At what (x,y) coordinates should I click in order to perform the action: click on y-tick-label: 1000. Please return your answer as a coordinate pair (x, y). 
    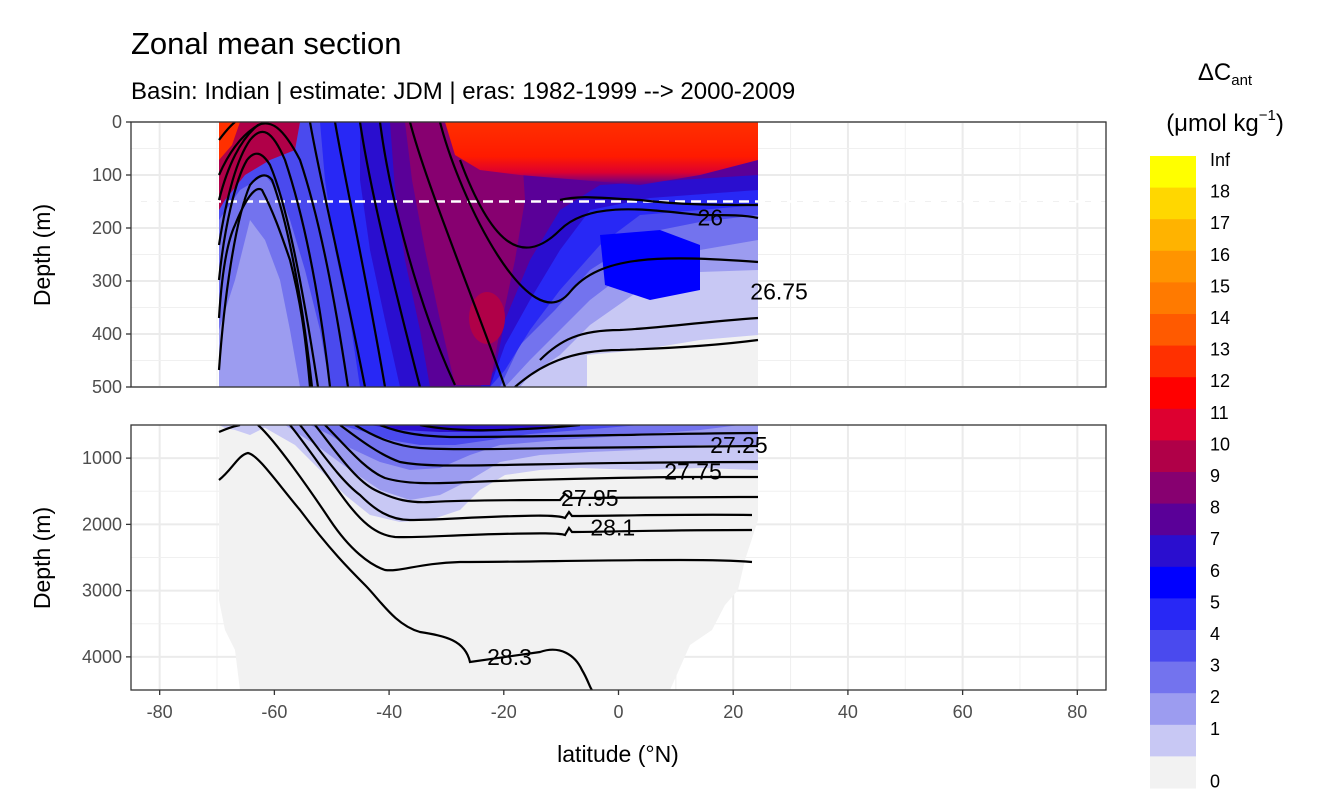
    Looking at the image, I should click on (102, 458).